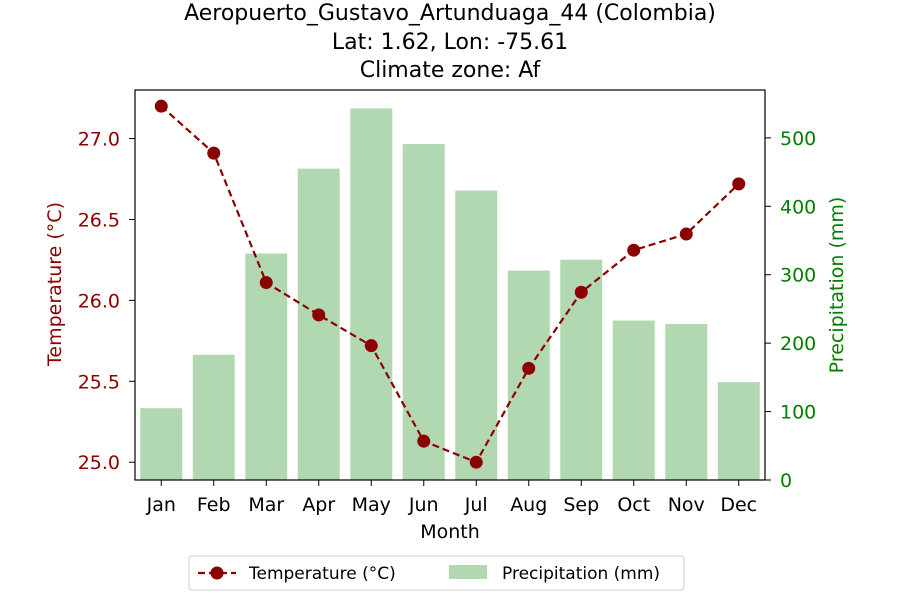  Describe the element at coordinates (99, 382) in the screenshot. I see `y-left-tick-label-1: 25.5` at that location.